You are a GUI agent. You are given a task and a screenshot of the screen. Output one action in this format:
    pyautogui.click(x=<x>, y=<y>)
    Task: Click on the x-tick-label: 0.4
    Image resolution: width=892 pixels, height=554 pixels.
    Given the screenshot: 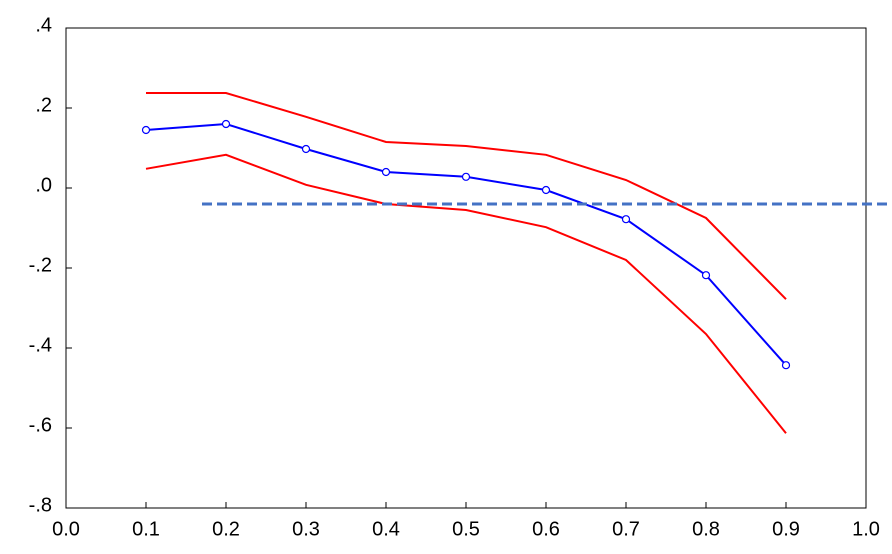 What is the action you would take?
    pyautogui.click(x=386, y=529)
    